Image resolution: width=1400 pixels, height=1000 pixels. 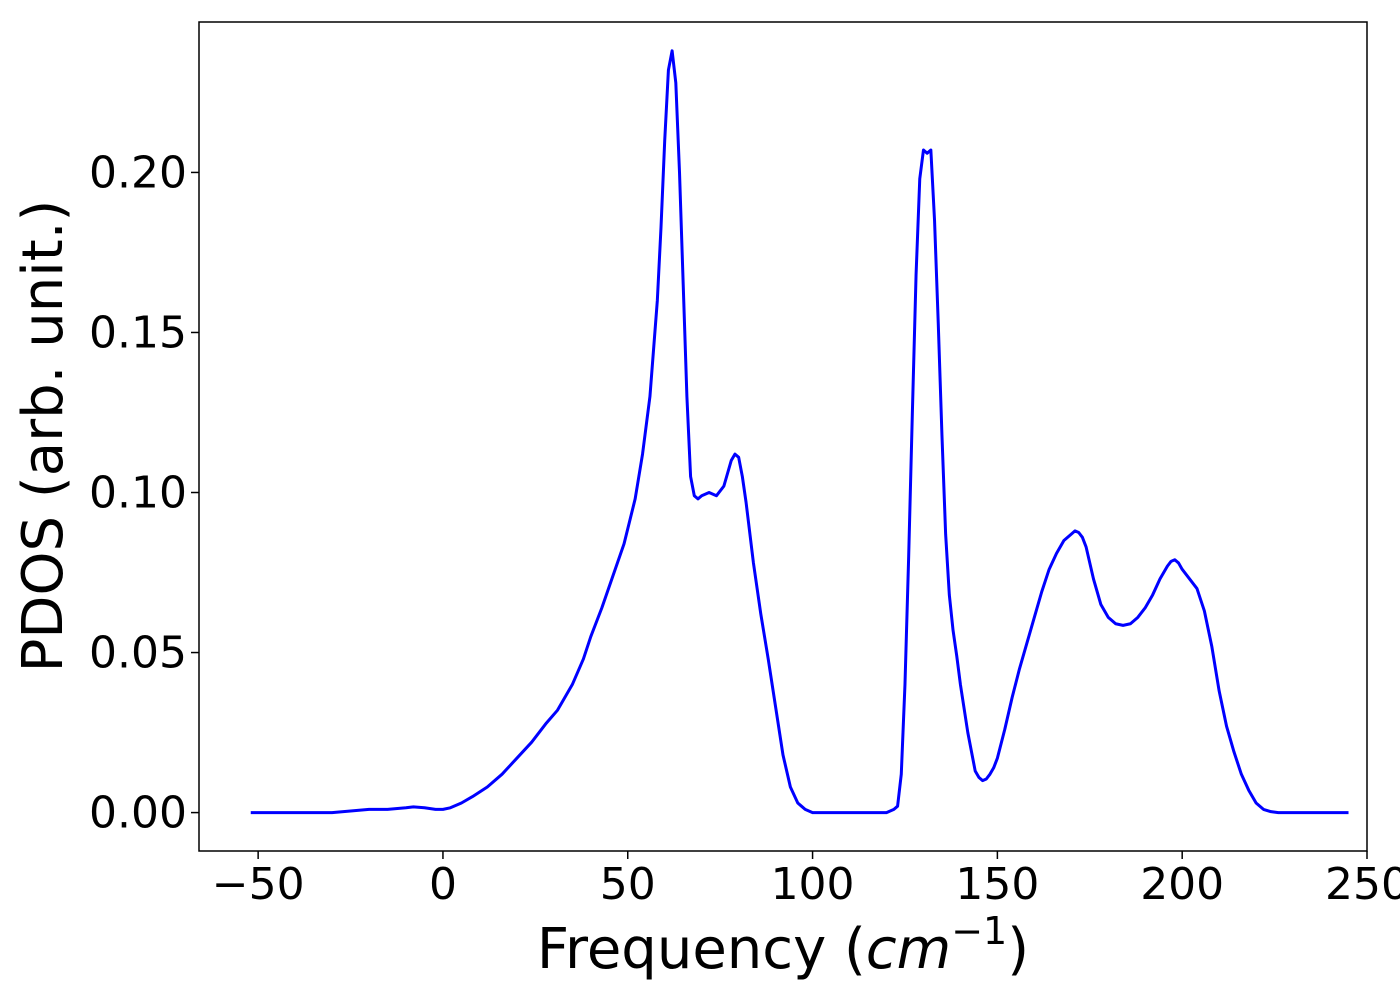 What do you see at coordinates (443, 884) in the screenshot?
I see `x-tick-label: 0` at bounding box center [443, 884].